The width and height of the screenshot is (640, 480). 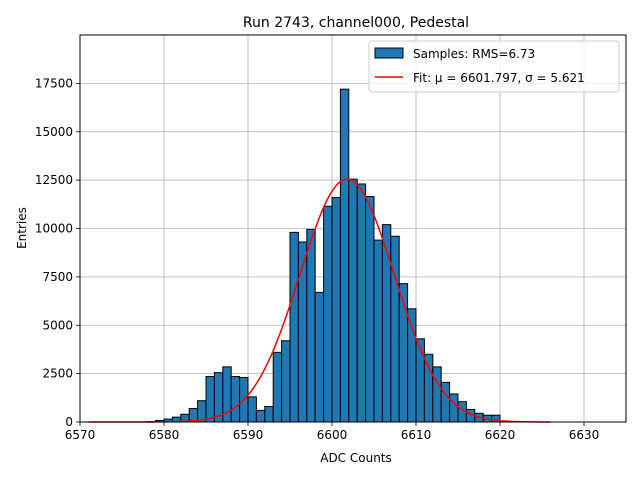 What do you see at coordinates (356, 23) in the screenshot?
I see `chart-title: Run 2743, channel000, Pedestal` at bounding box center [356, 23].